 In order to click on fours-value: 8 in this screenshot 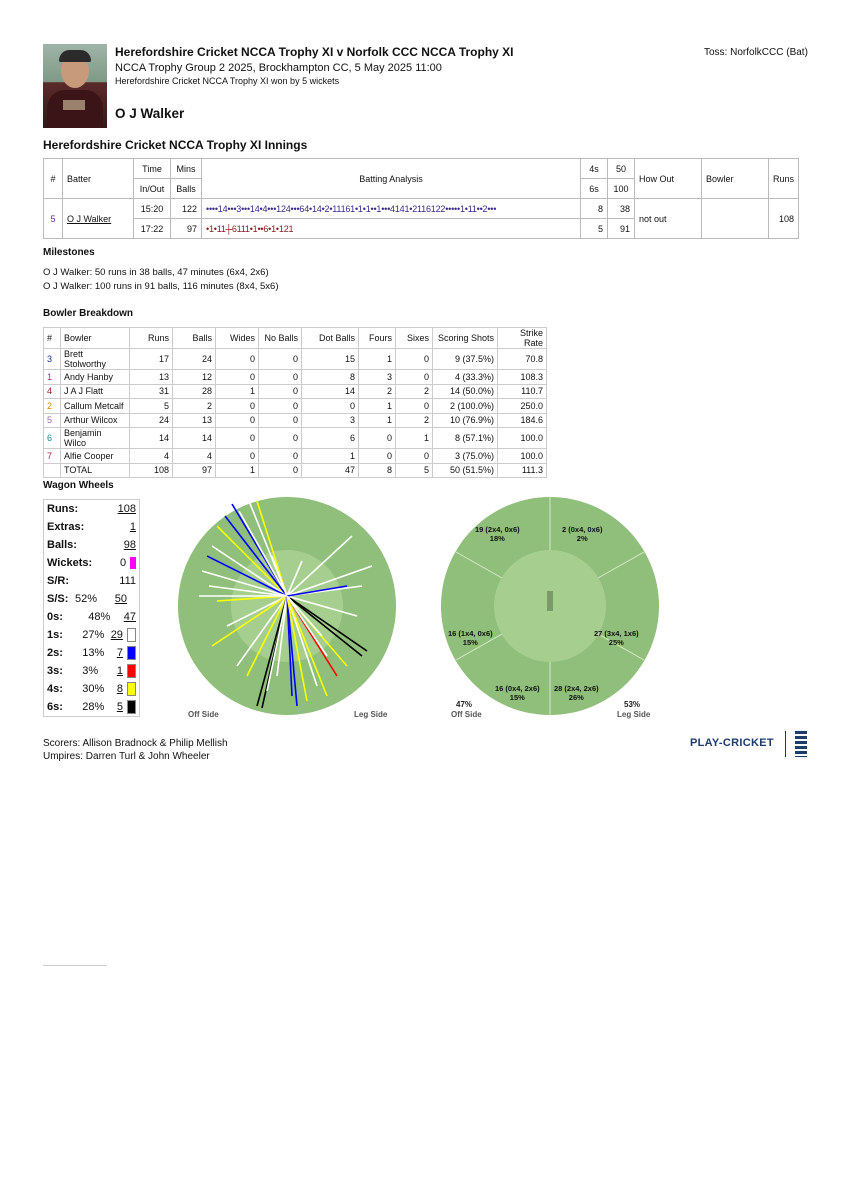, I will do `click(594, 208)`.